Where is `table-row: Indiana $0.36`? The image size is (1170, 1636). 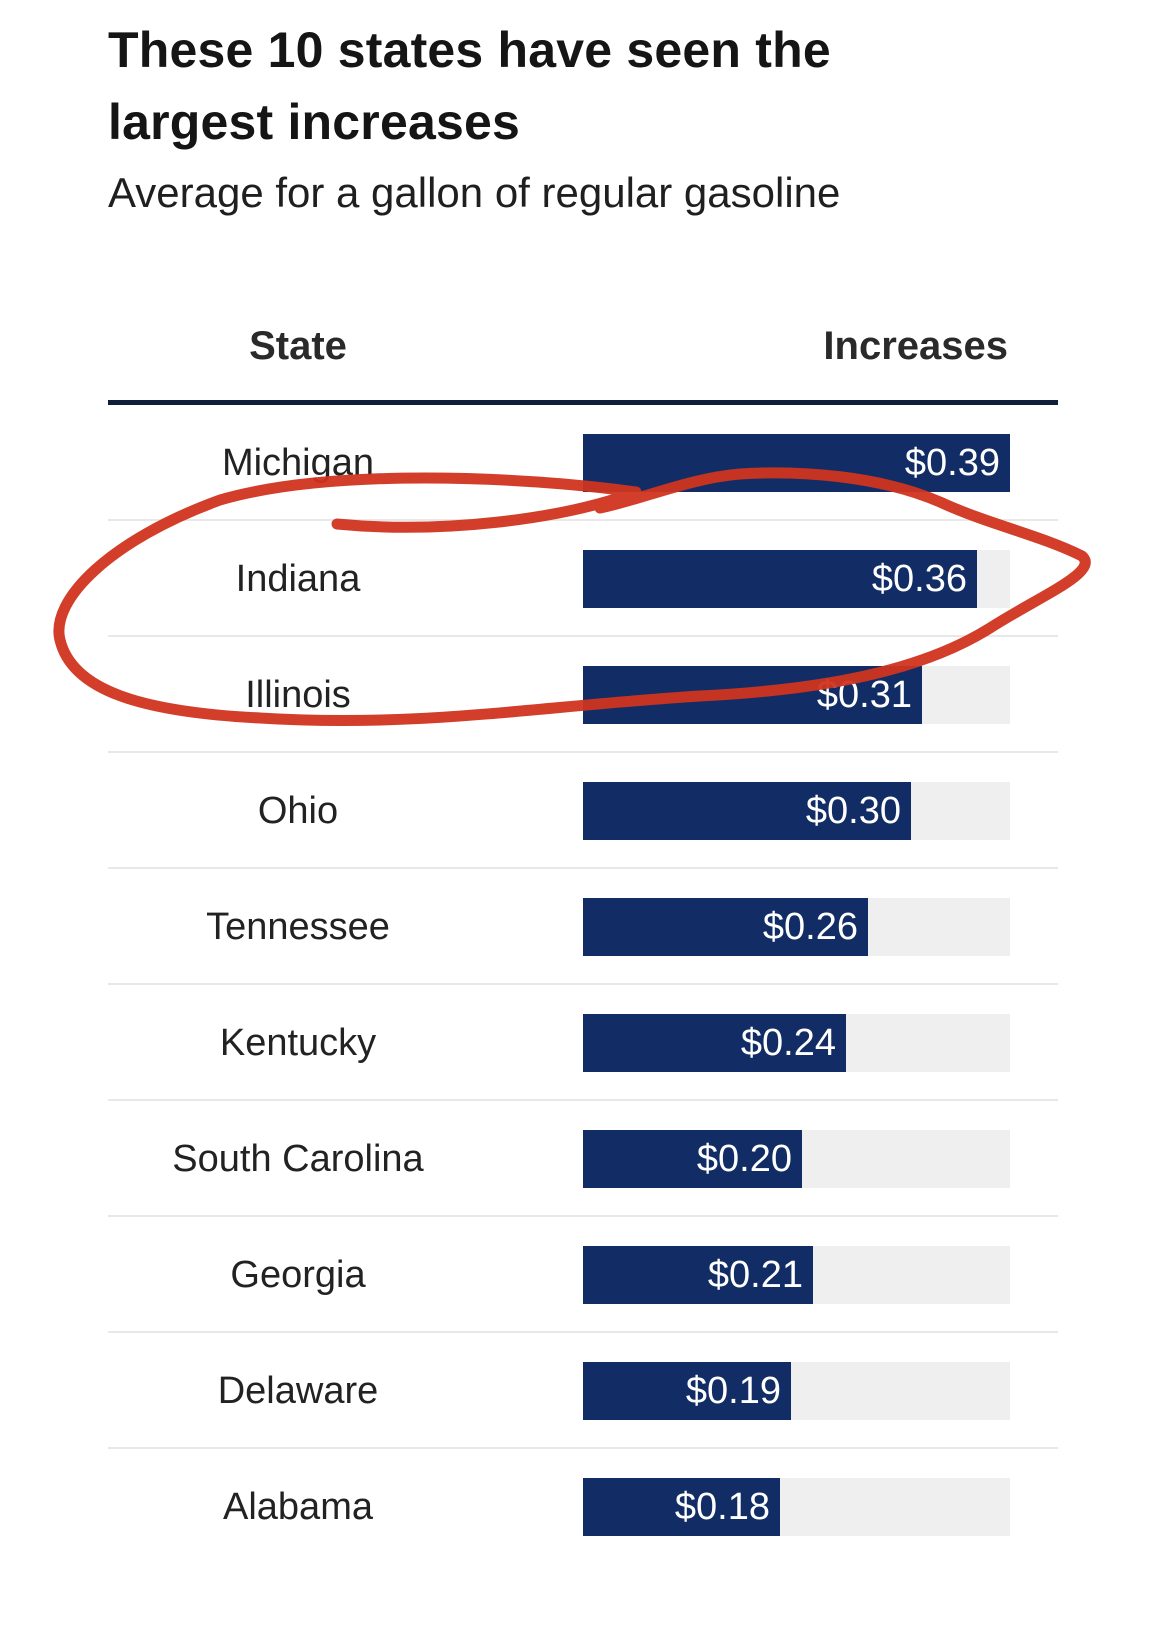 table-row: Indiana $0.36 is located at coordinates (583, 579).